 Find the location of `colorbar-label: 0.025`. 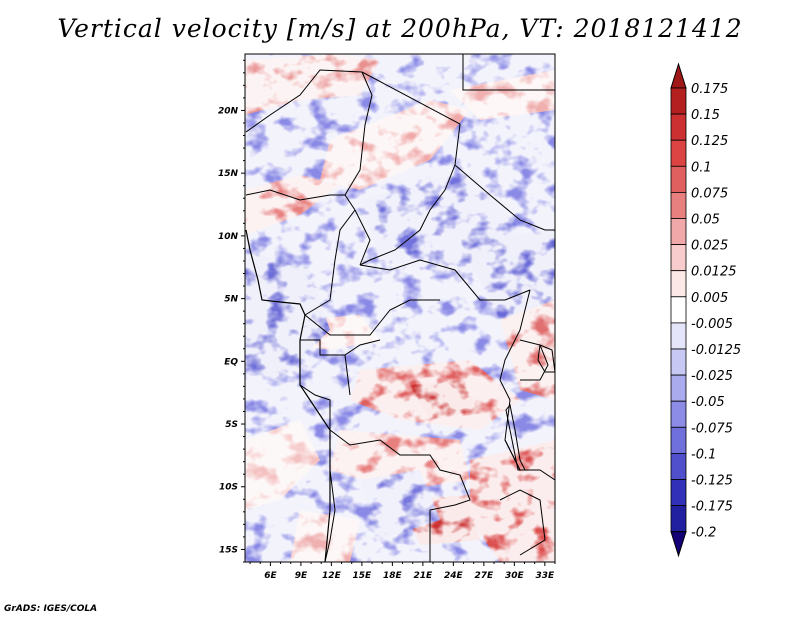

colorbar-label: 0.025 is located at coordinates (709, 246).